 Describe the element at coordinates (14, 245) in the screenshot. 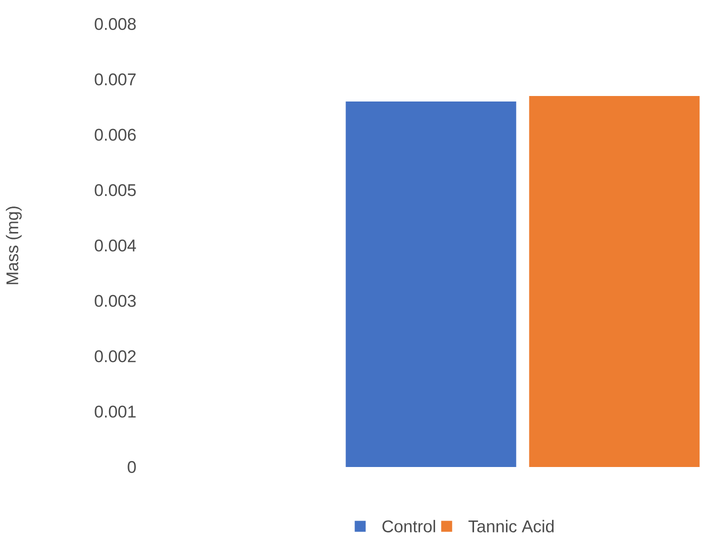

I see `y-axis-title: Mass (mg)` at that location.